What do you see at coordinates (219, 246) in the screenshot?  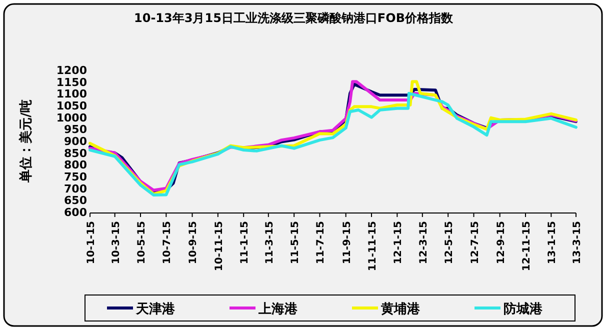 I see `x-tick-label: 10-11-15` at bounding box center [219, 246].